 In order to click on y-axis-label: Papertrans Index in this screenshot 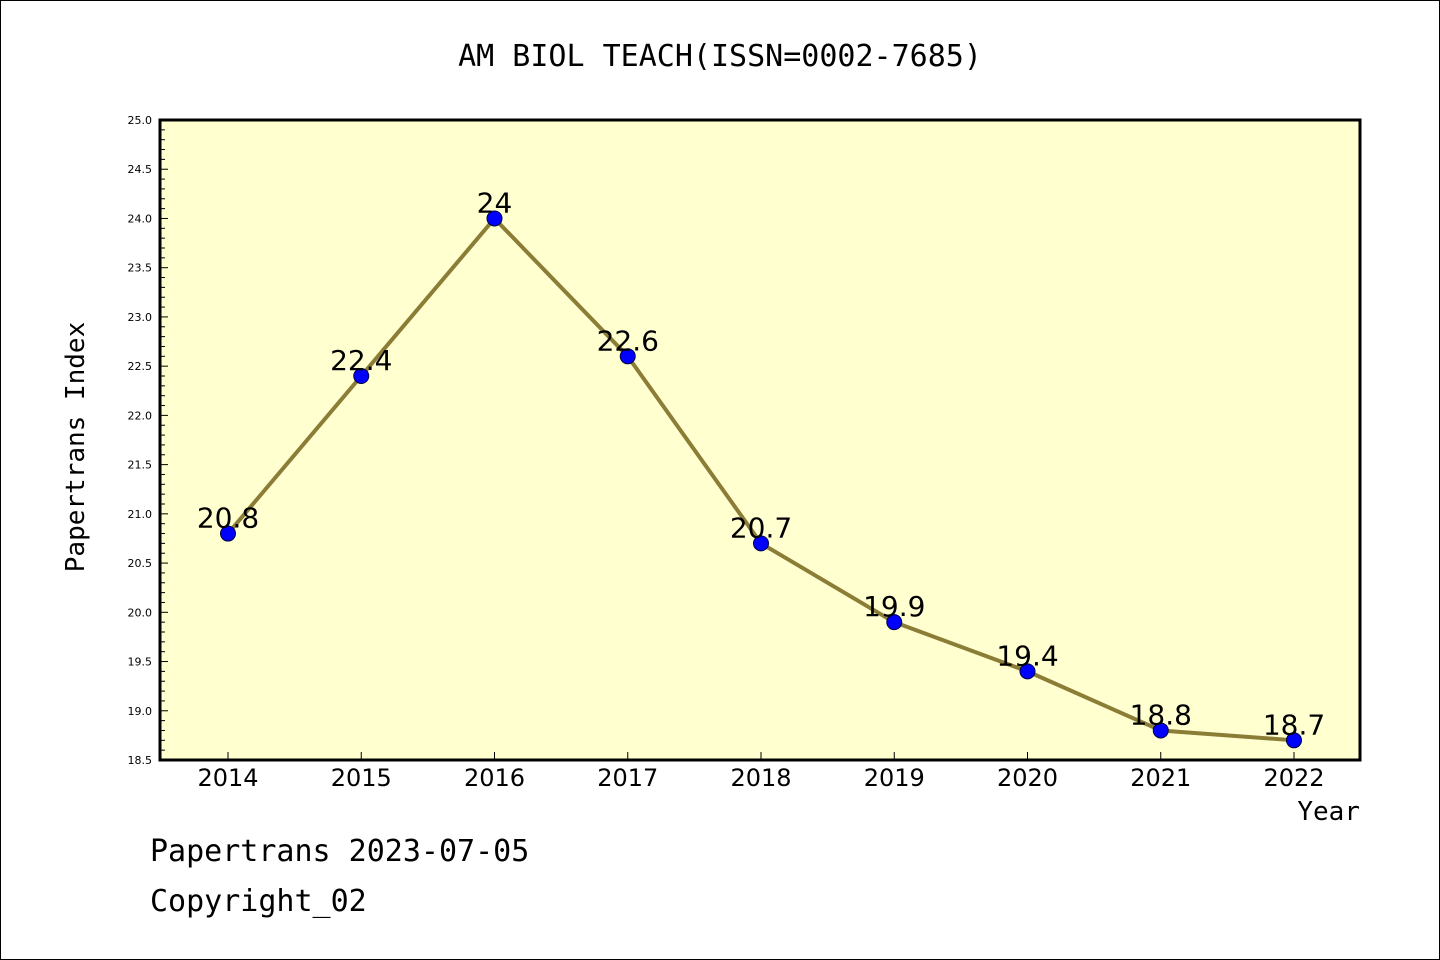, I will do `click(76, 447)`.